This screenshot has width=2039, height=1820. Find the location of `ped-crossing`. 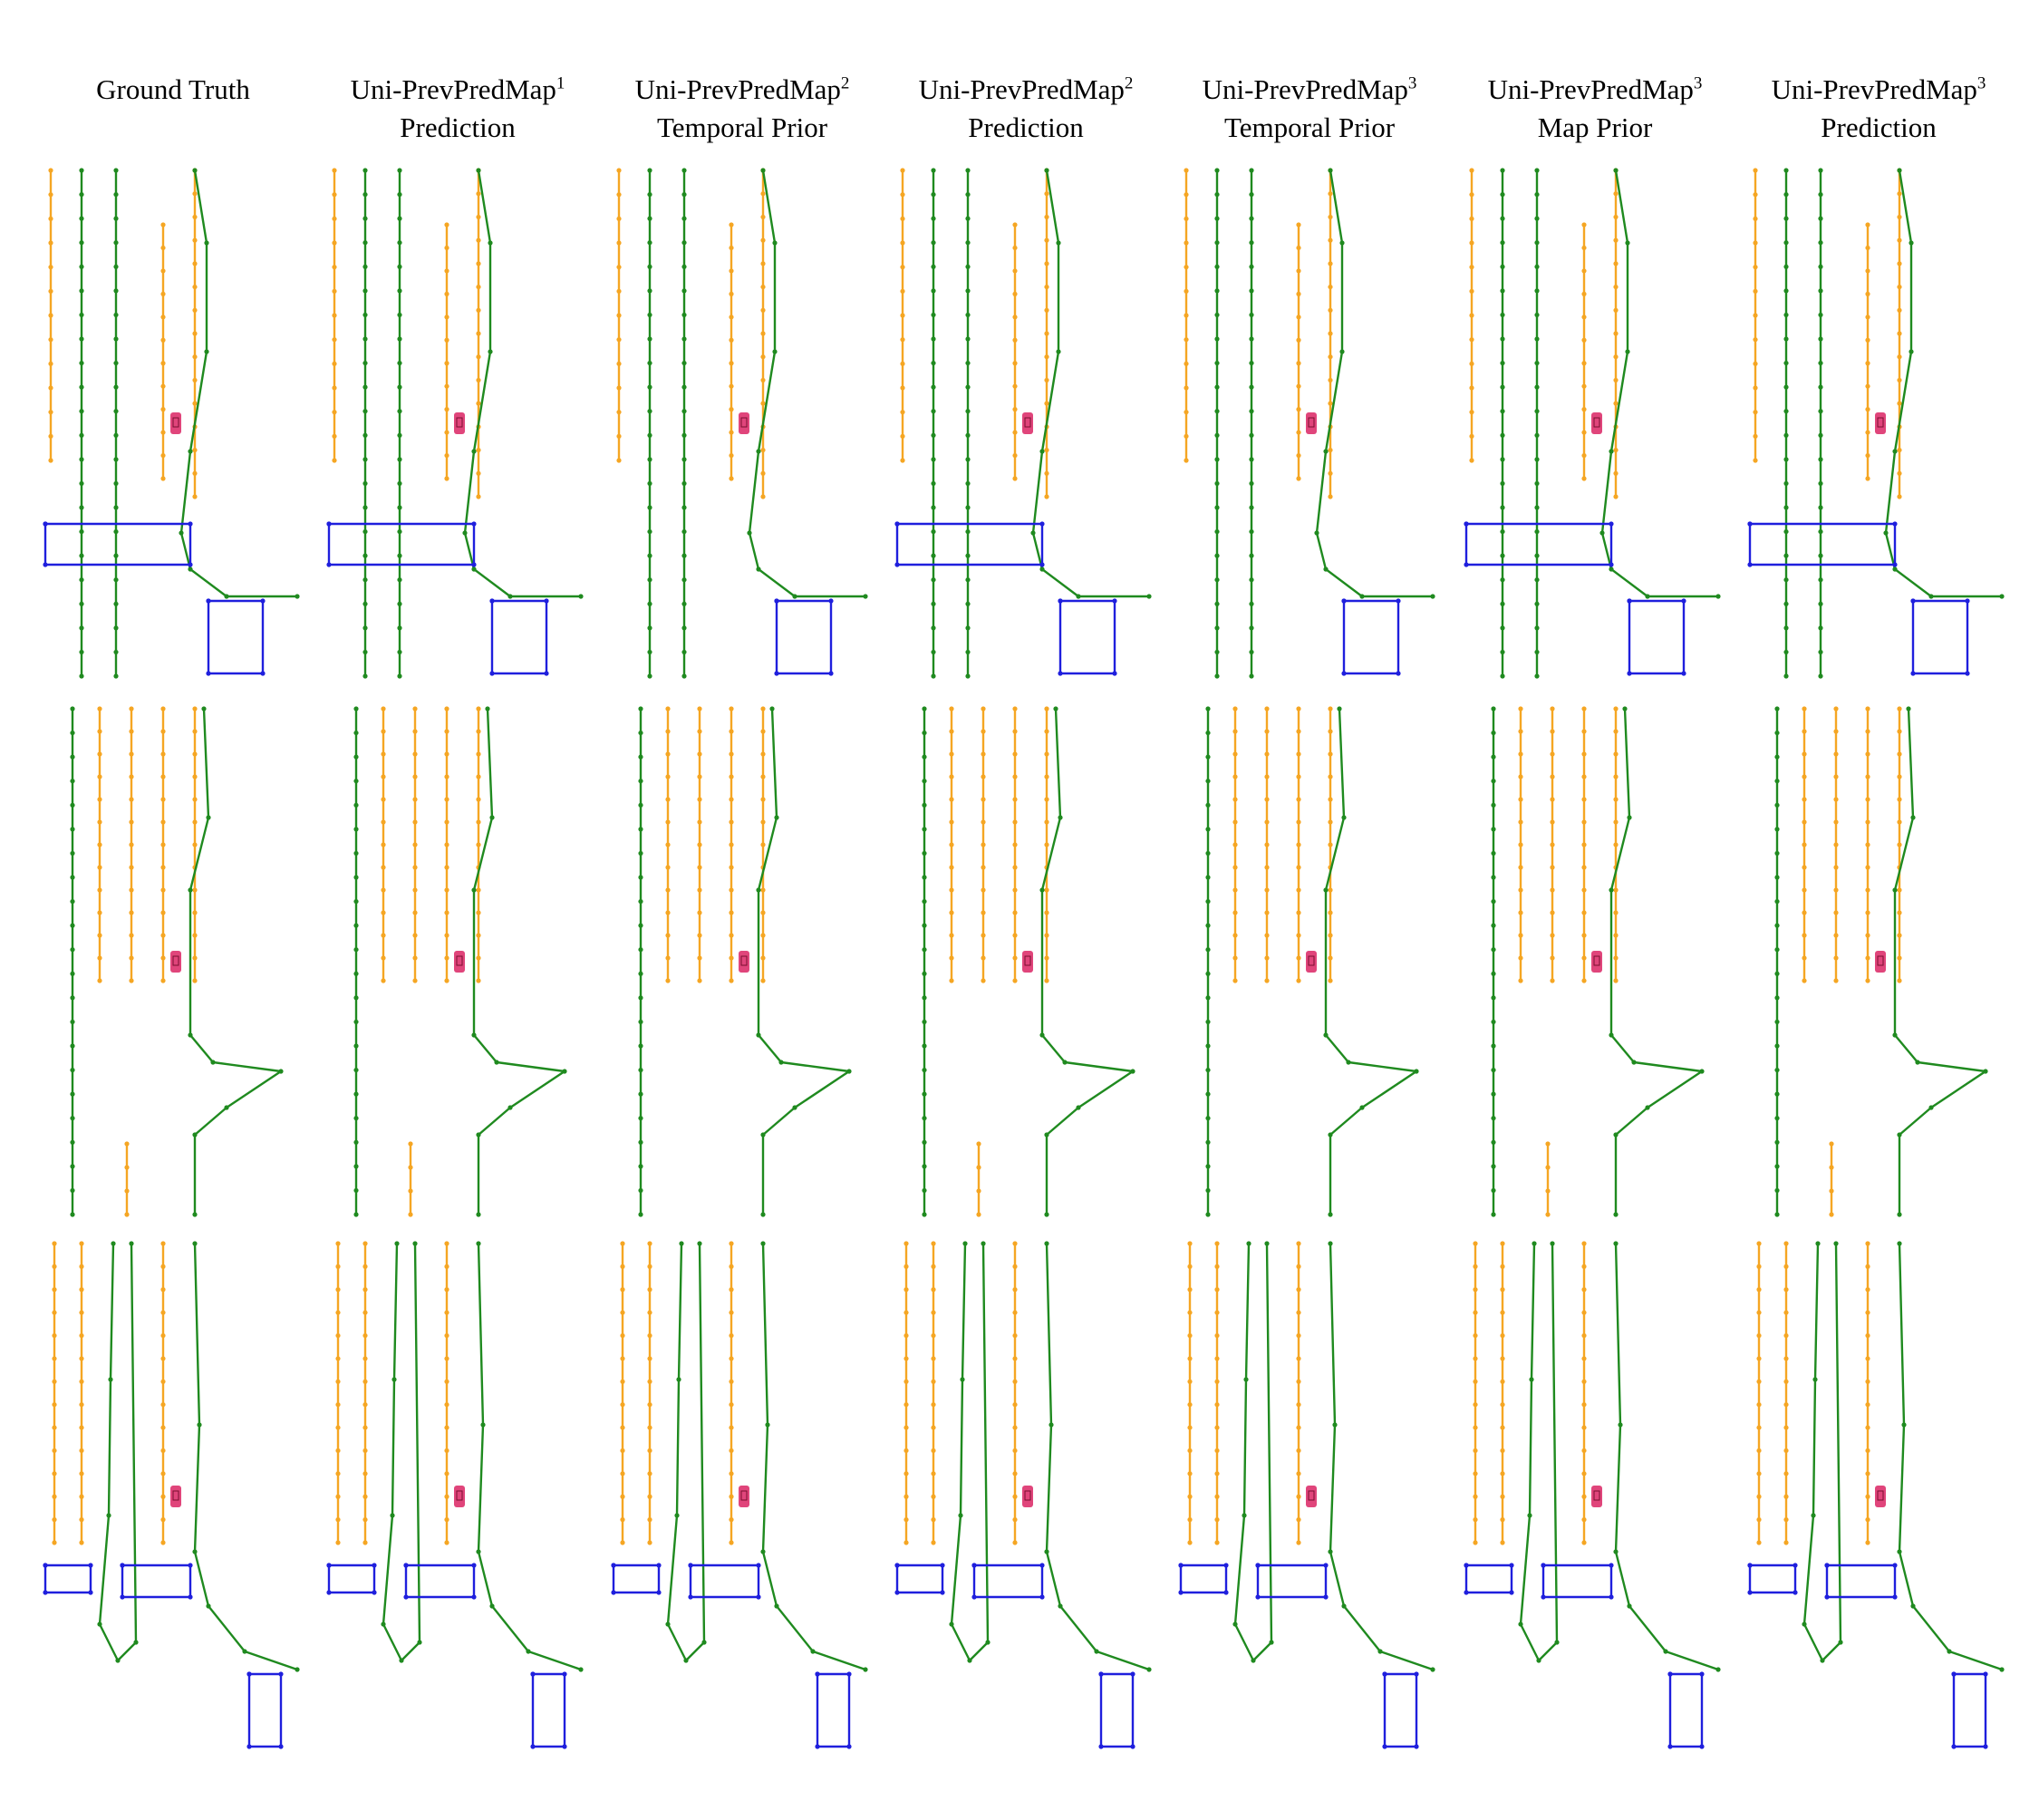

ped-crossing is located at coordinates (1117, 1710).